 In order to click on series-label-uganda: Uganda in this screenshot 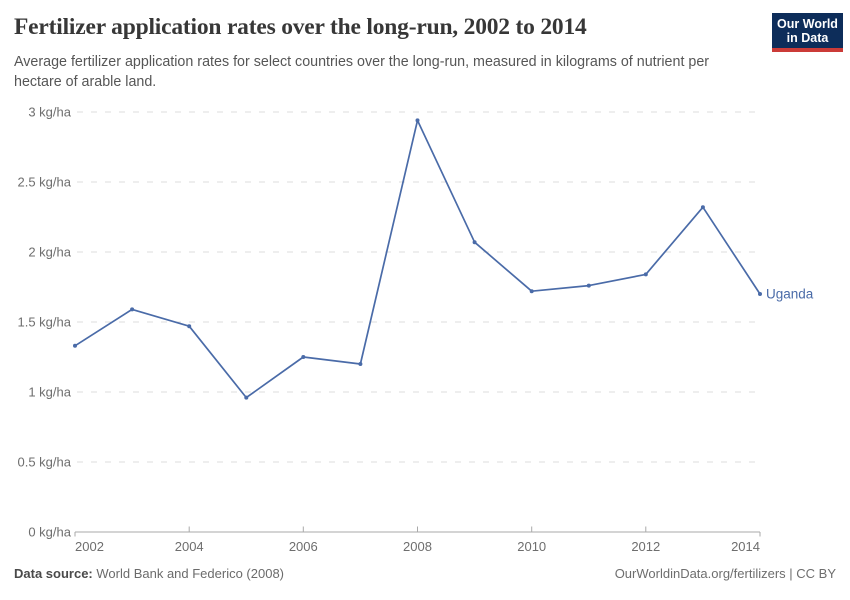, I will do `click(790, 294)`.